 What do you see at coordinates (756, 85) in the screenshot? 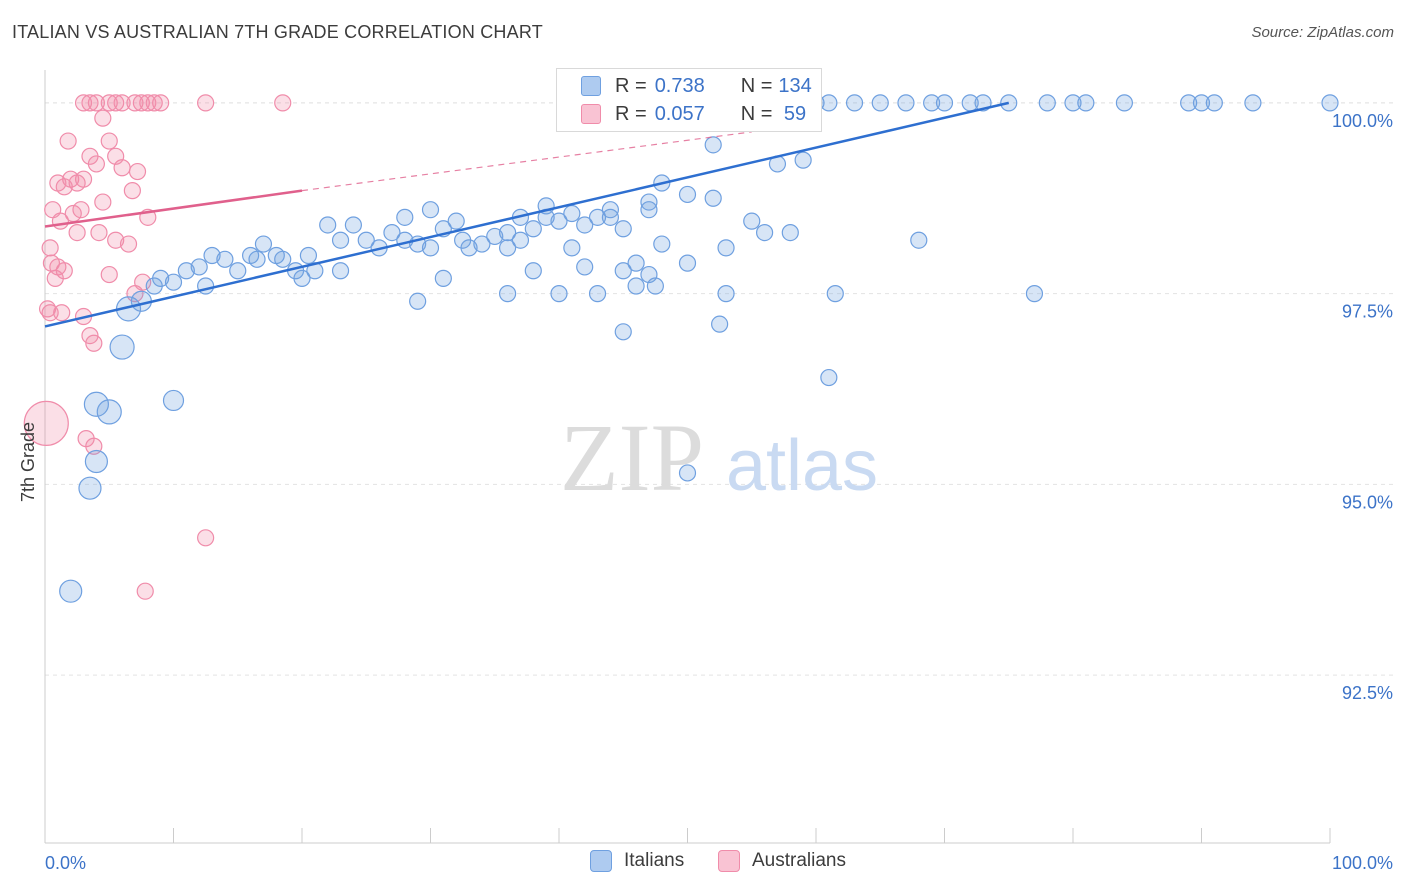
I see `legend-n-label: N =` at bounding box center [756, 85].